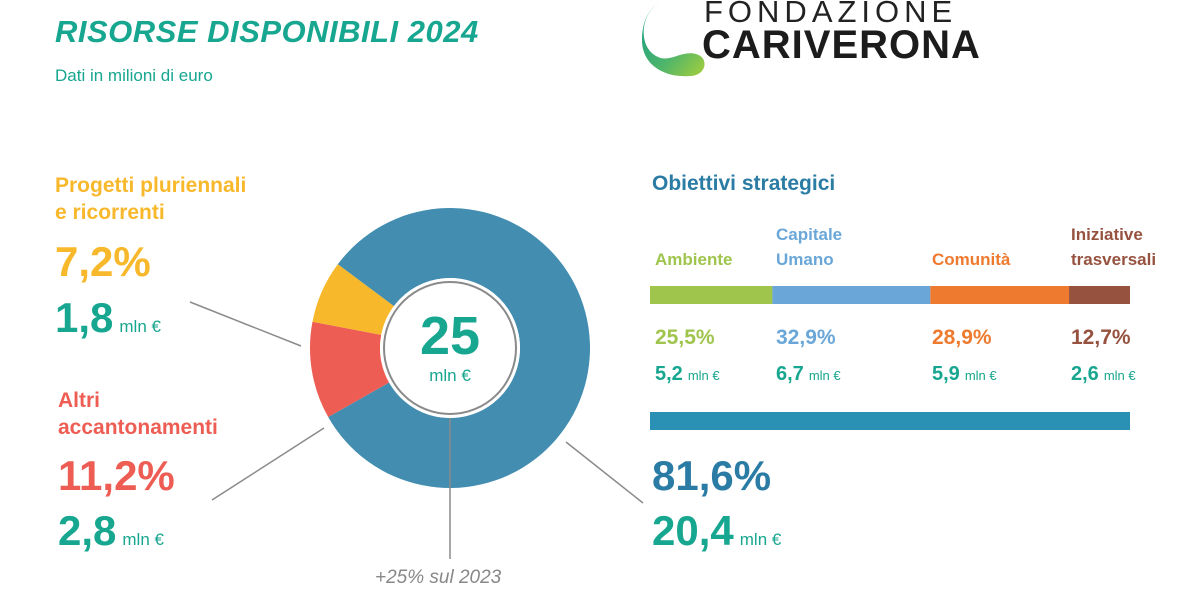  I want to click on segment-label-ambiente-line1: Ambiente, so click(694, 259).